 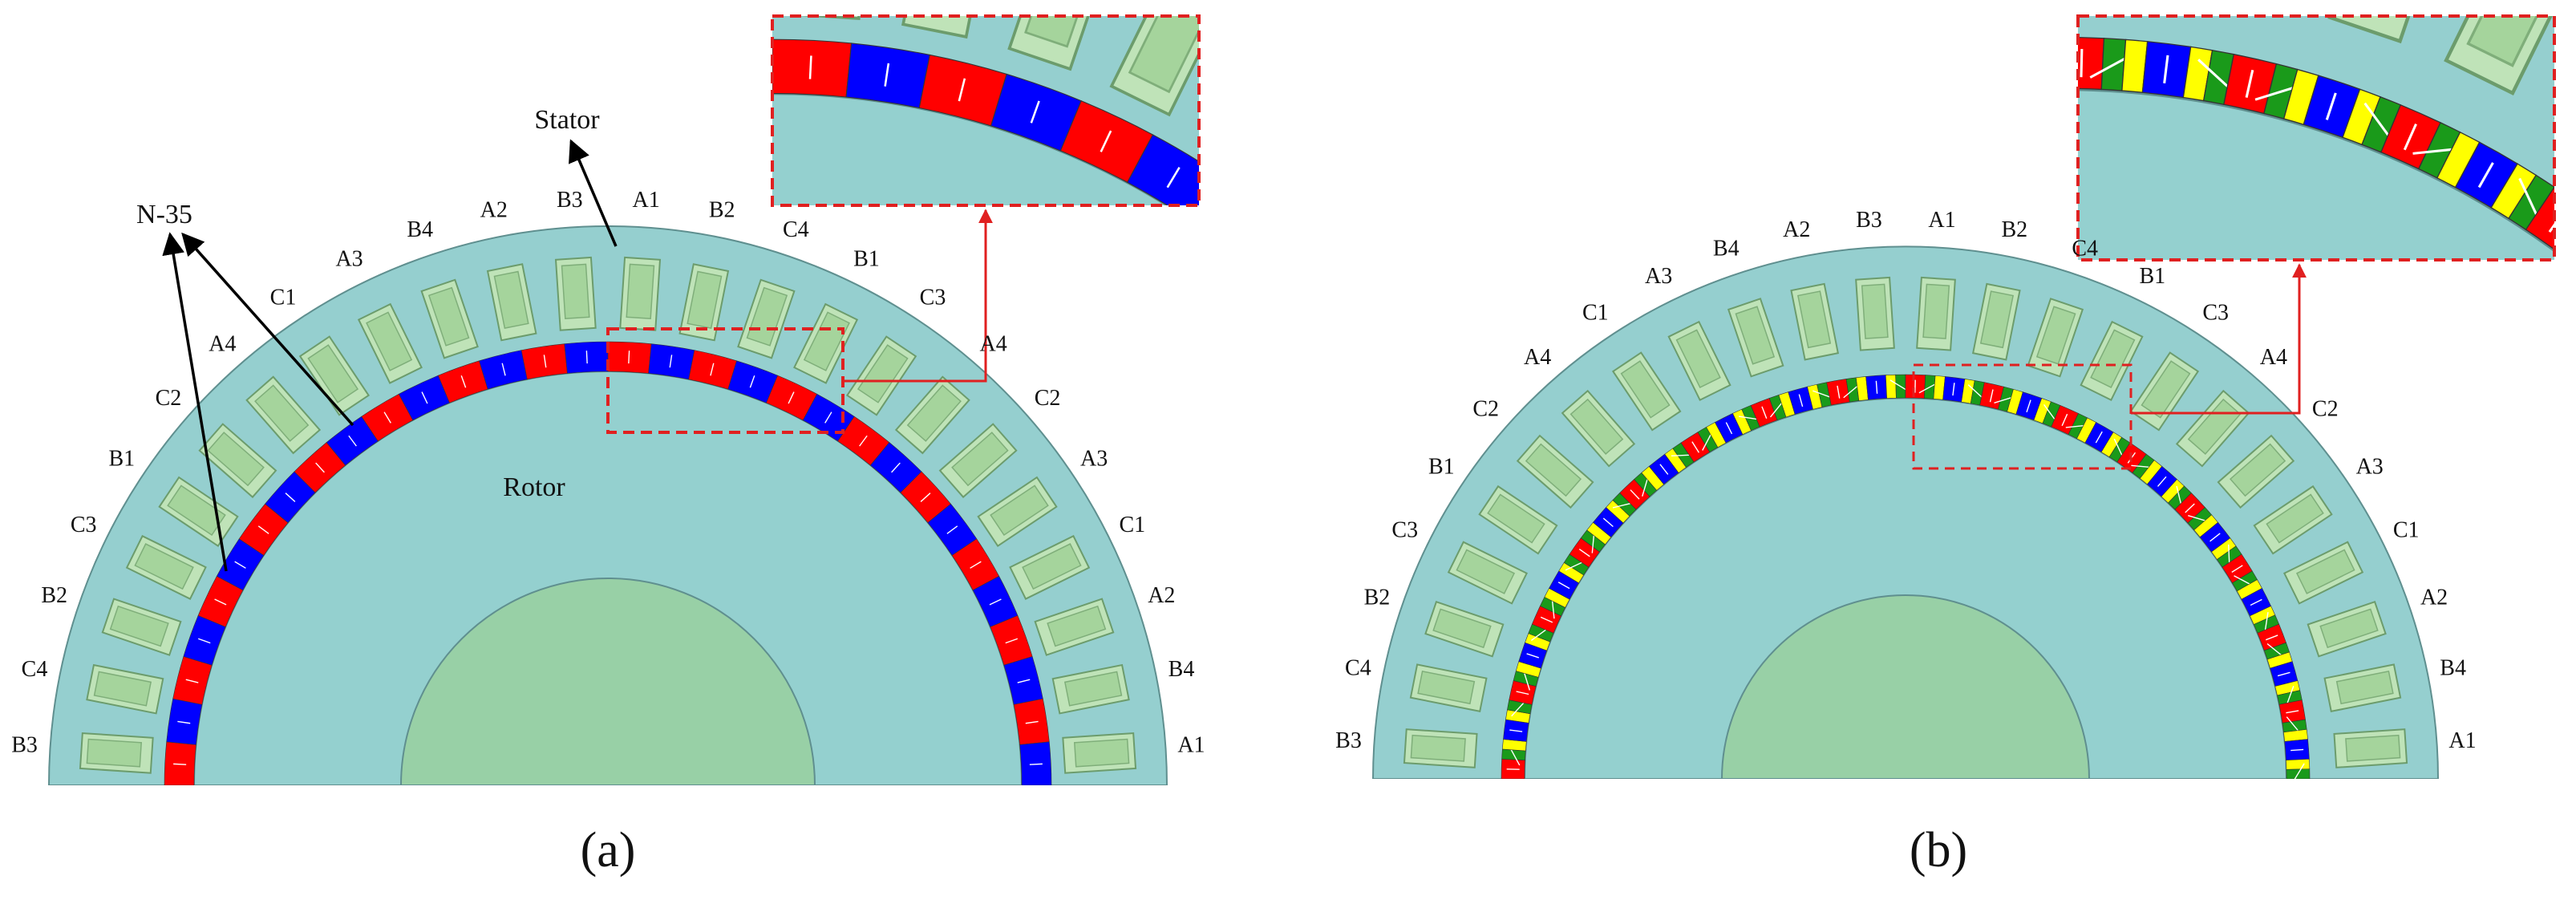 I want to click on slot-label: B1, so click(x=1441, y=467).